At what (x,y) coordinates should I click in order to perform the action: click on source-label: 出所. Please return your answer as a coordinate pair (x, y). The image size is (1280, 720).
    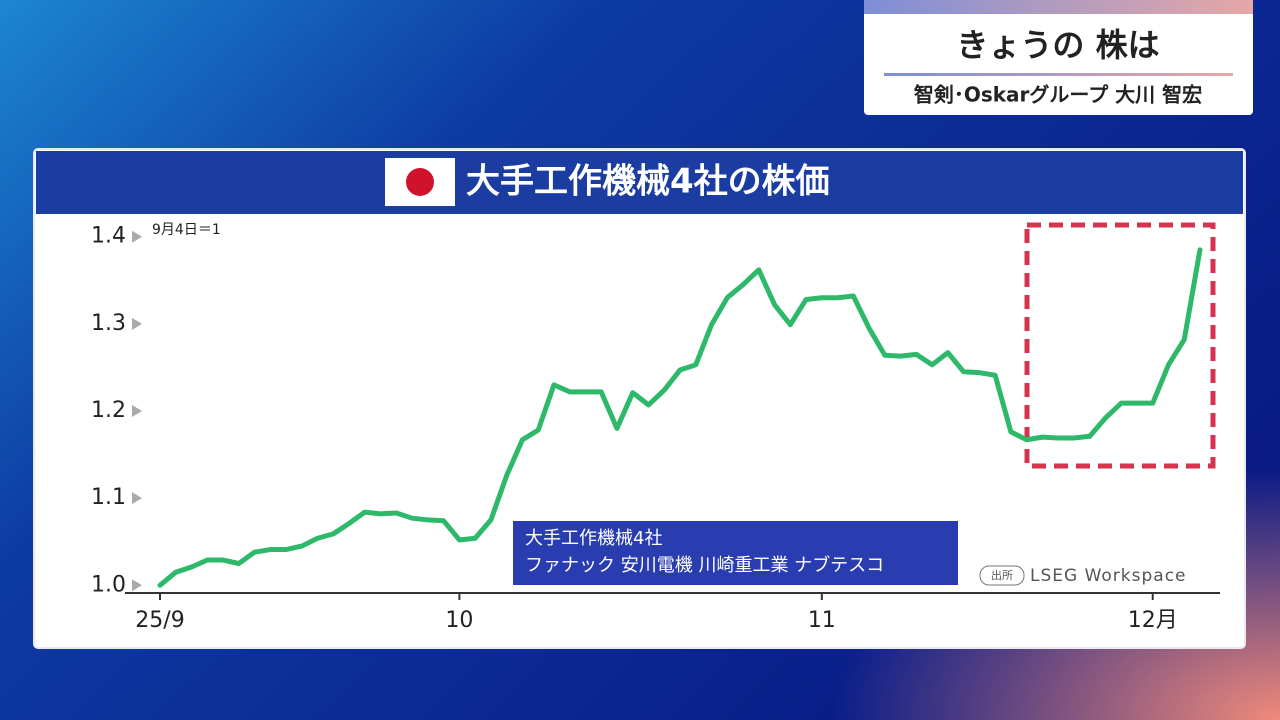
    Looking at the image, I should click on (1002, 575).